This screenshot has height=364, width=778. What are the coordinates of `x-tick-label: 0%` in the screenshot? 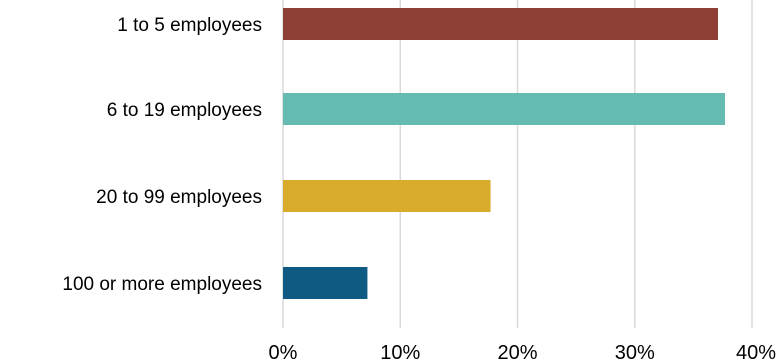 It's located at (283, 353).